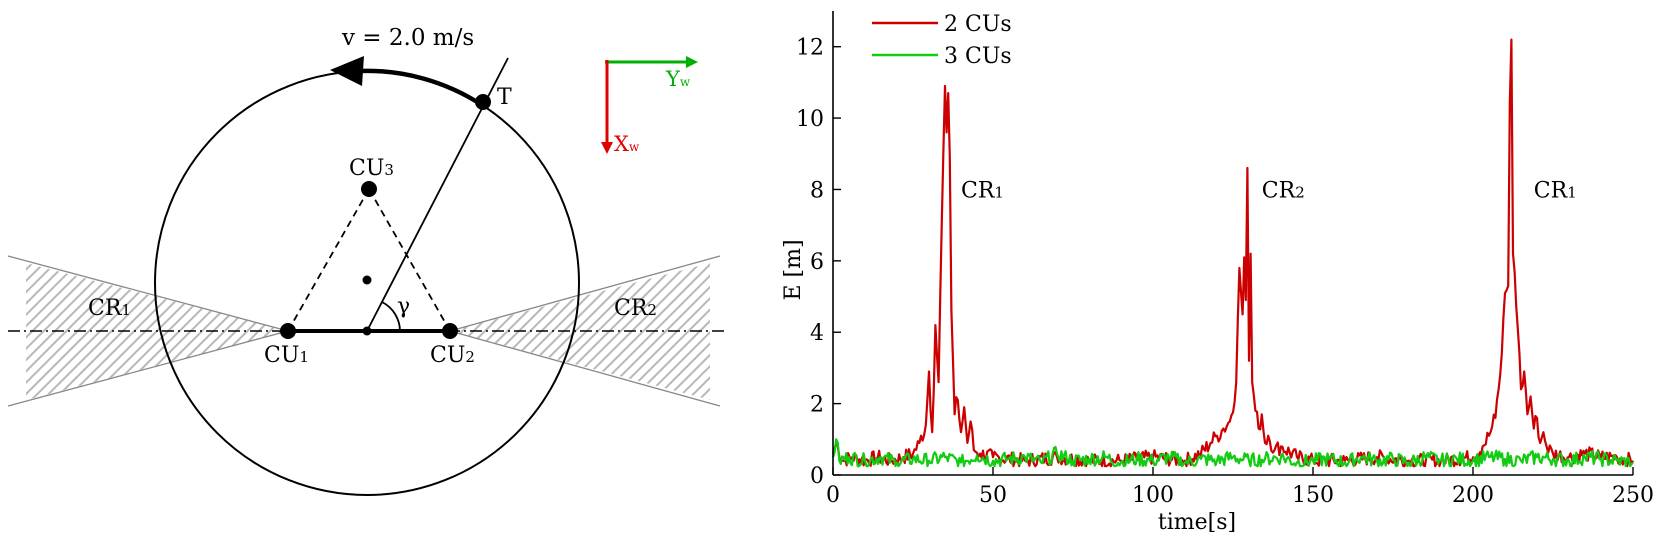  What do you see at coordinates (817, 190) in the screenshot?
I see `y-tick-label: 8` at bounding box center [817, 190].